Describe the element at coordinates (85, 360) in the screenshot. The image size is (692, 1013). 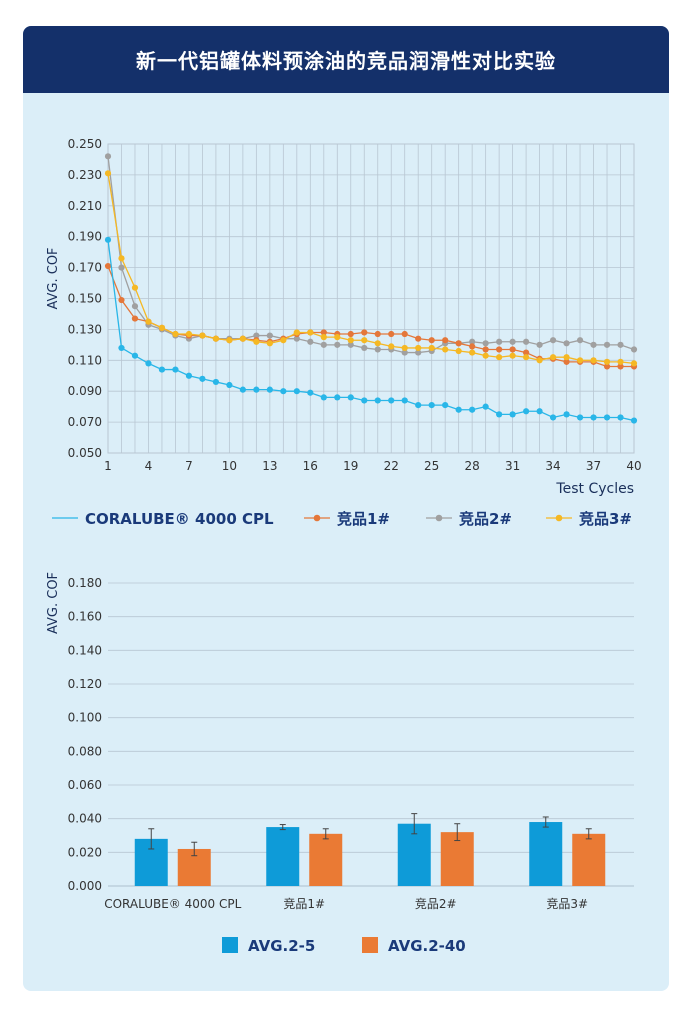
I see `line-y-tick-label: 0.110` at that location.